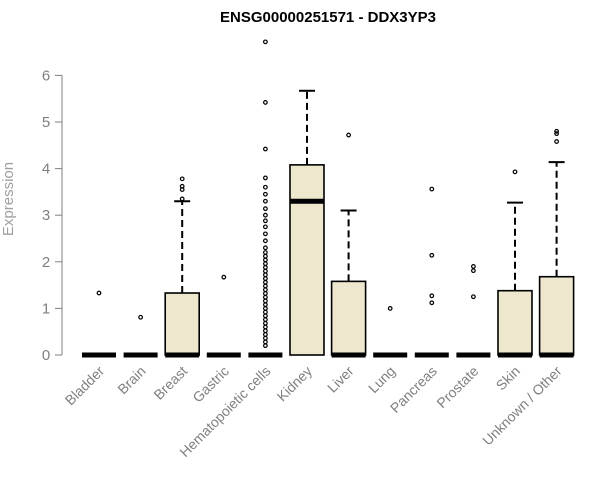  Describe the element at coordinates (46, 169) in the screenshot. I see `y-tick-label: 4` at that location.